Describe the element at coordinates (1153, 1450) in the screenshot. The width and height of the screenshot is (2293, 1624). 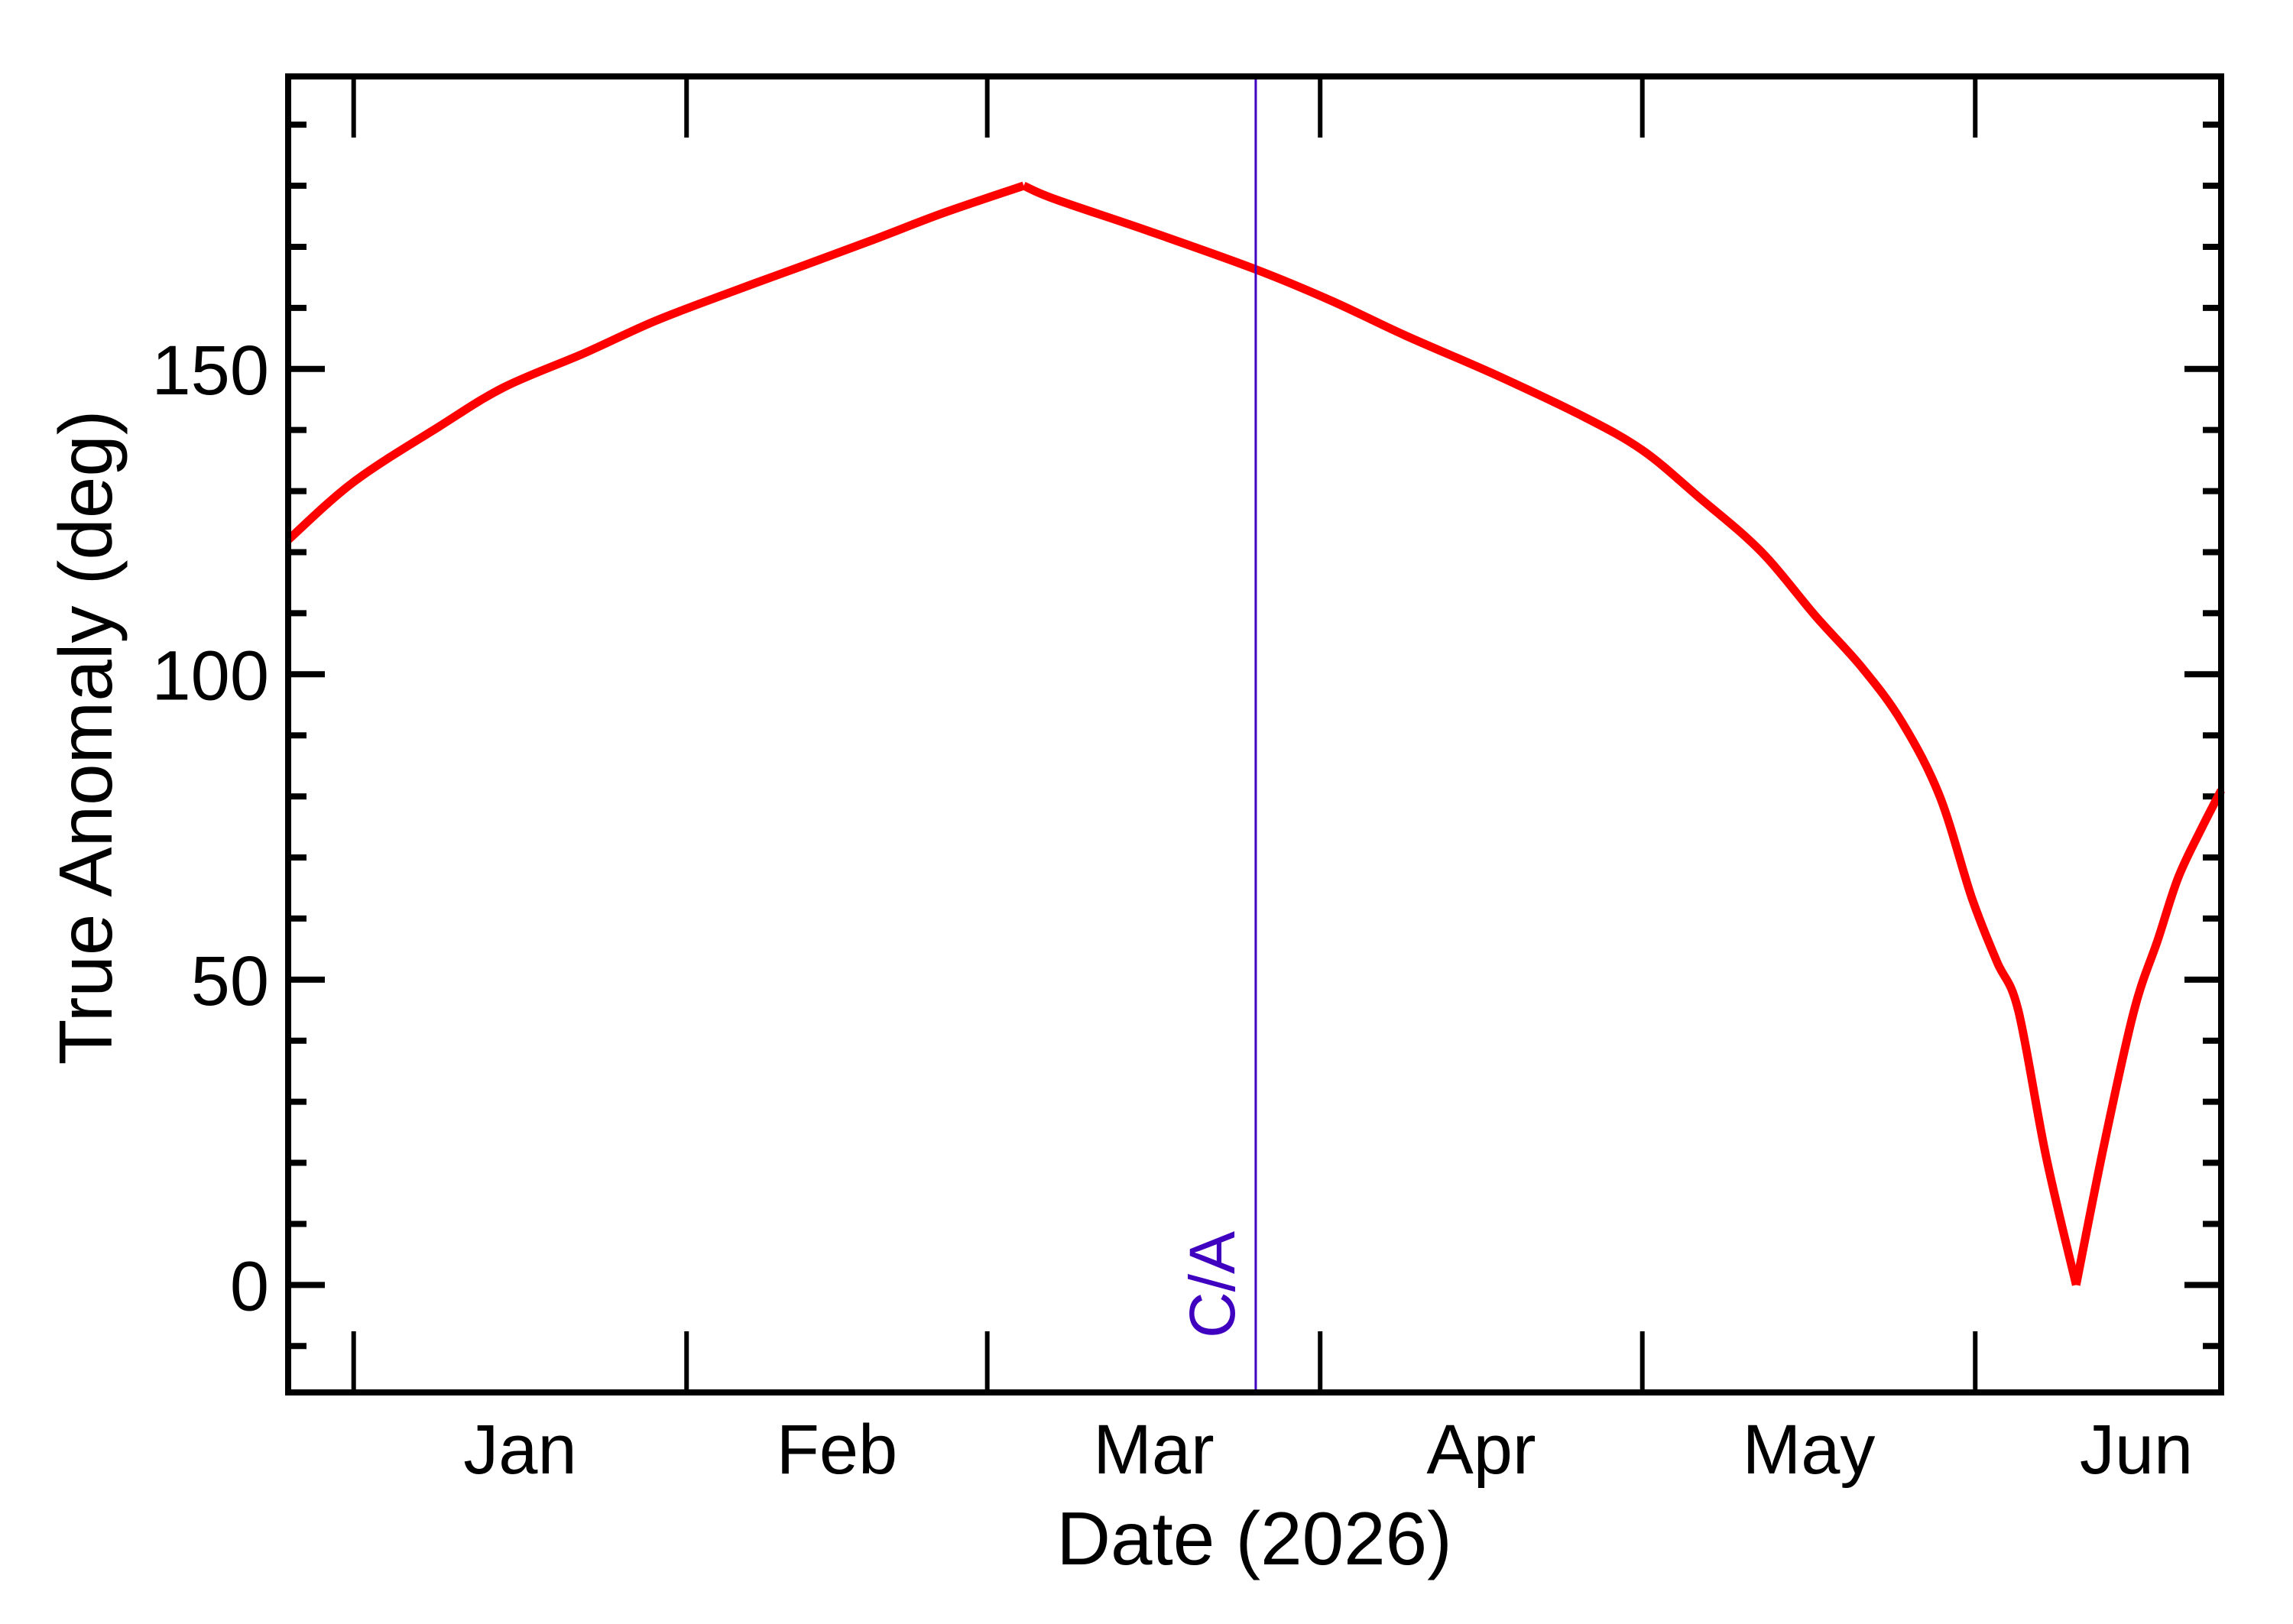
I see `x-tick-label: Mar` at that location.